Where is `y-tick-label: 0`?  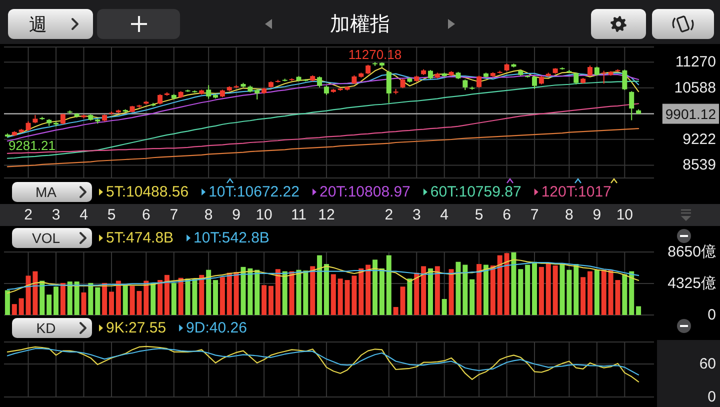 y-tick-label: 0 is located at coordinates (712, 397).